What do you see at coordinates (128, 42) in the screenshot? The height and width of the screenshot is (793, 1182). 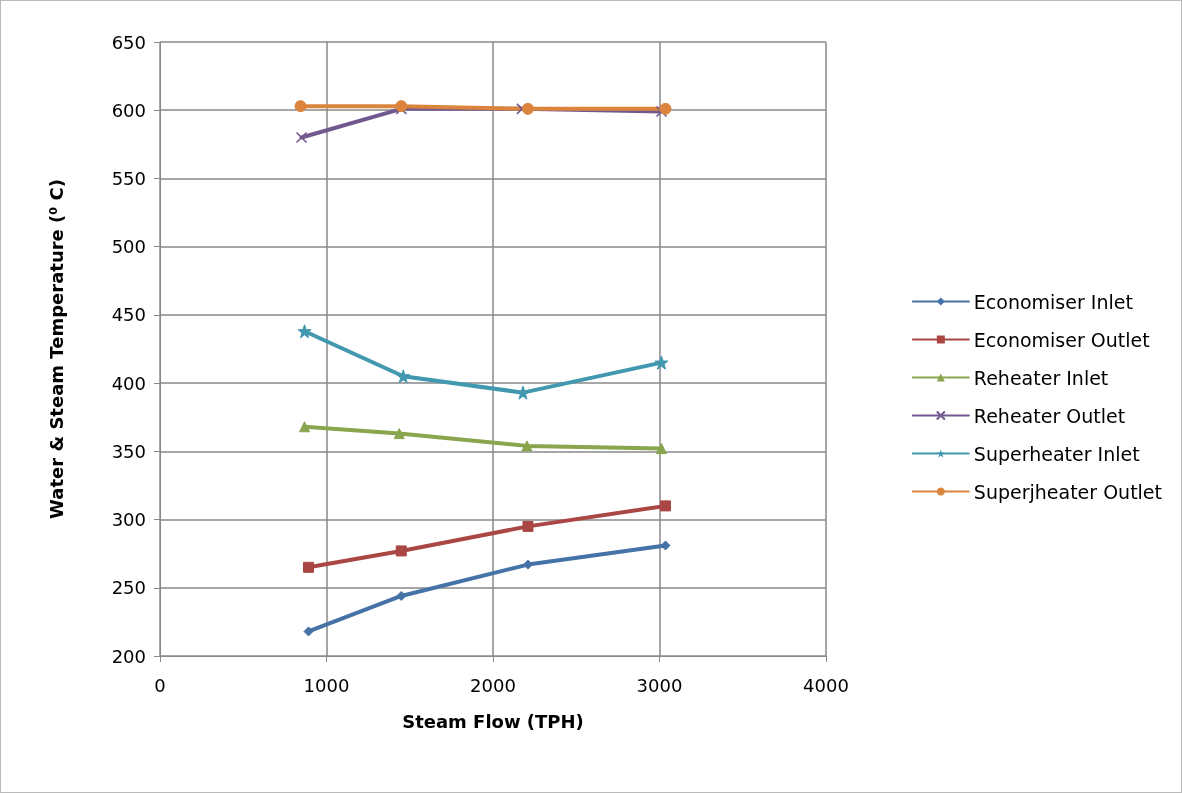 I see `y-tick-label: 650` at bounding box center [128, 42].